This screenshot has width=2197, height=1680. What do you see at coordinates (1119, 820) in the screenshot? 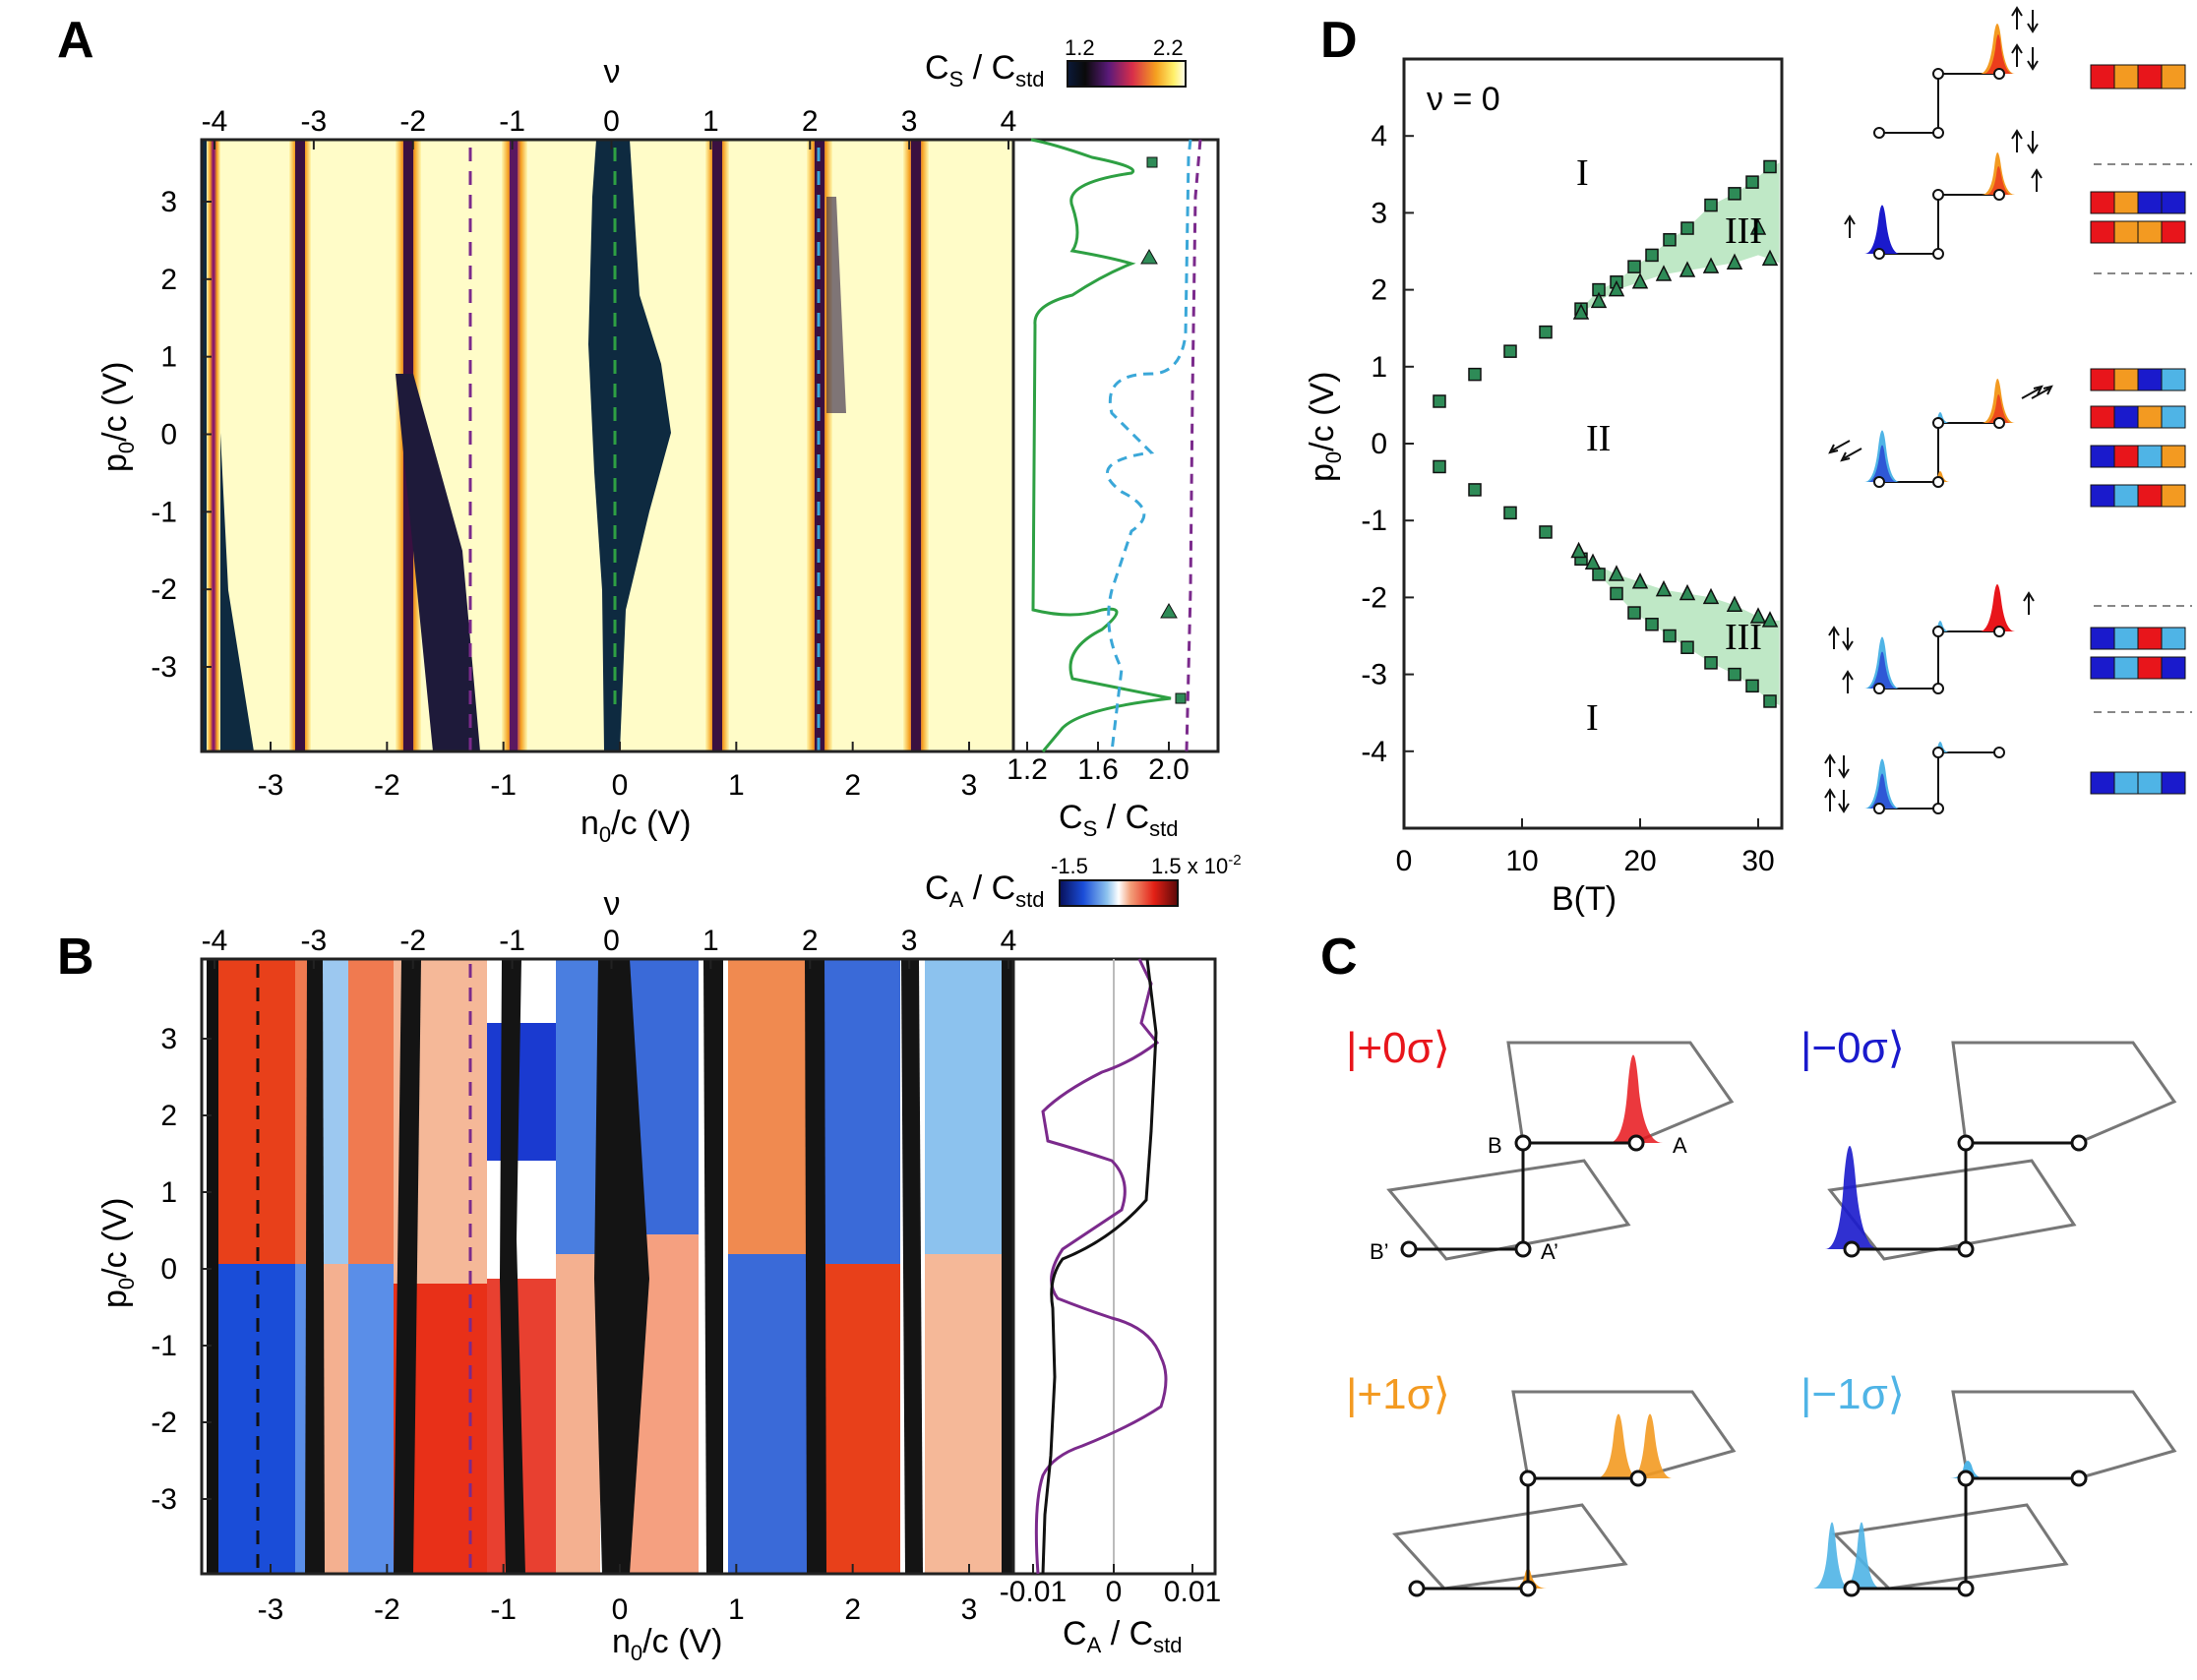
I see `panel-a-side-xlabel: CS / Cstd` at bounding box center [1119, 820].